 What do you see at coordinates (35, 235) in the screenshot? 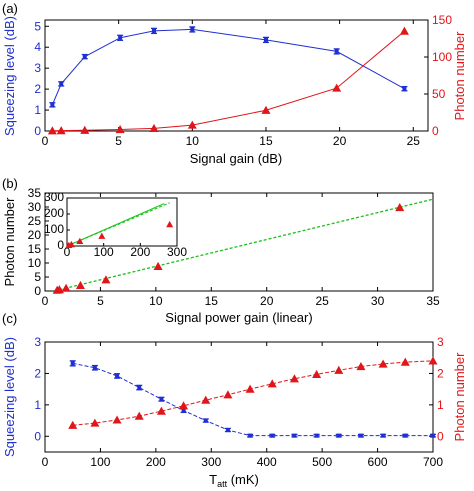
I see `panel-b-ytick-label-left: 20` at bounding box center [35, 235].